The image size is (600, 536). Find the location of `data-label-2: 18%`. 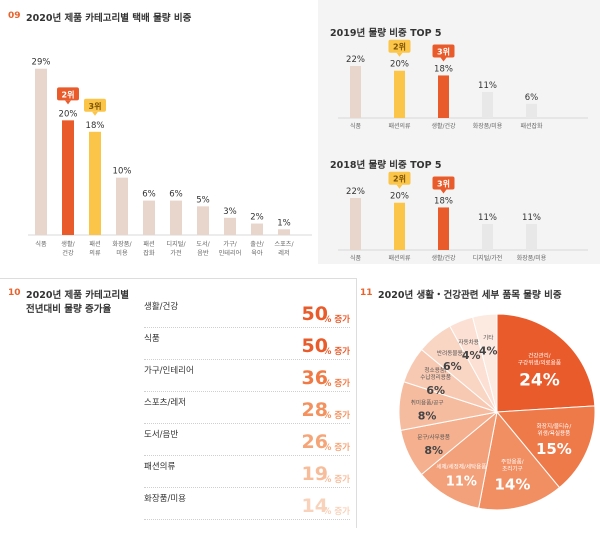

data-label-2: 18% is located at coordinates (95, 126).